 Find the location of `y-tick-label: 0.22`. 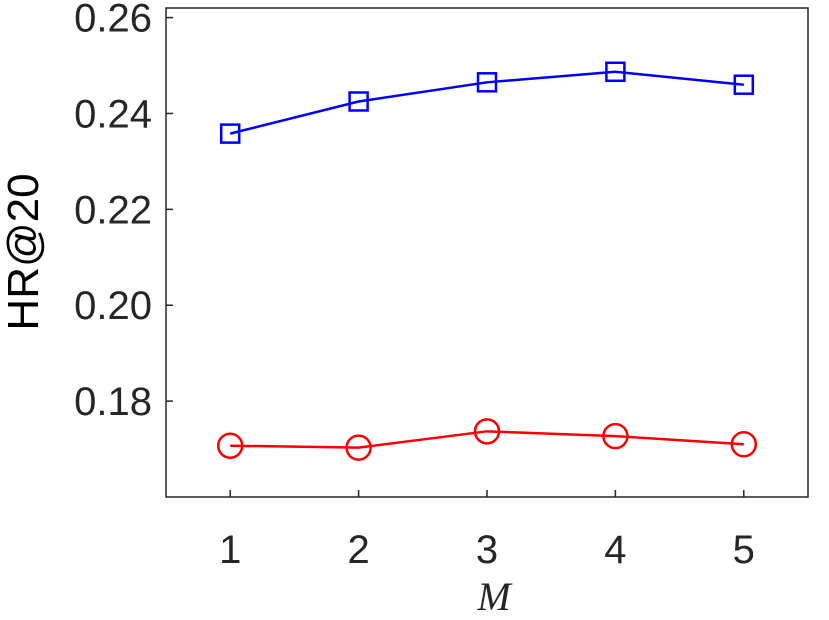

y-tick-label: 0.22 is located at coordinates (113, 210).